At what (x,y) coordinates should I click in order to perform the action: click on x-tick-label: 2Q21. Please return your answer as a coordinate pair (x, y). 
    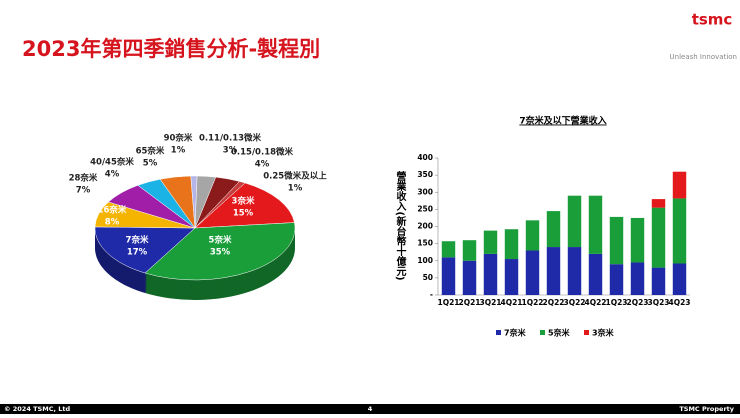
    Looking at the image, I should click on (469, 302).